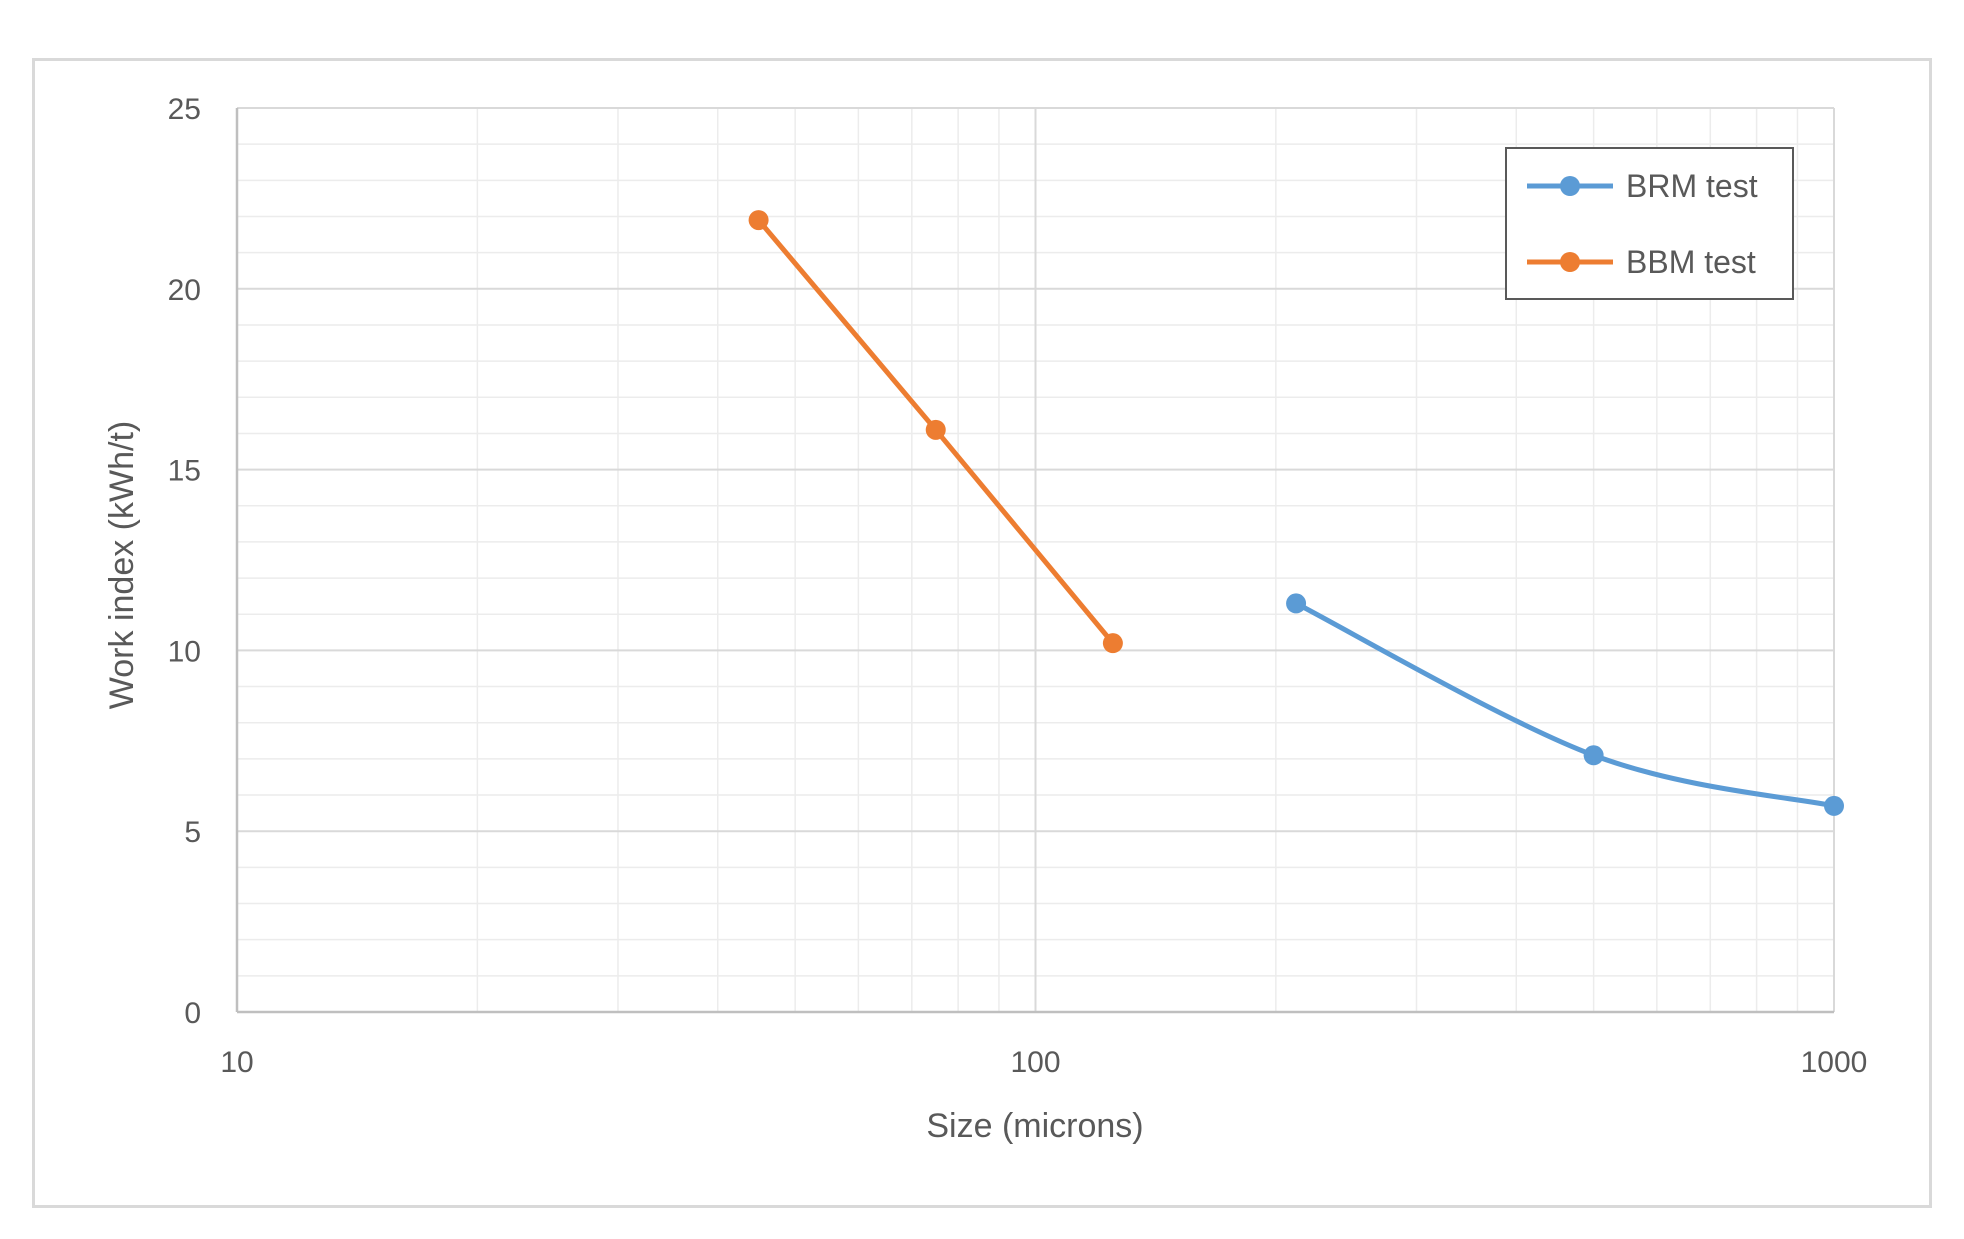 This screenshot has height=1239, width=1964. Describe the element at coordinates (184, 109) in the screenshot. I see `y-tick-label: 25` at that location.